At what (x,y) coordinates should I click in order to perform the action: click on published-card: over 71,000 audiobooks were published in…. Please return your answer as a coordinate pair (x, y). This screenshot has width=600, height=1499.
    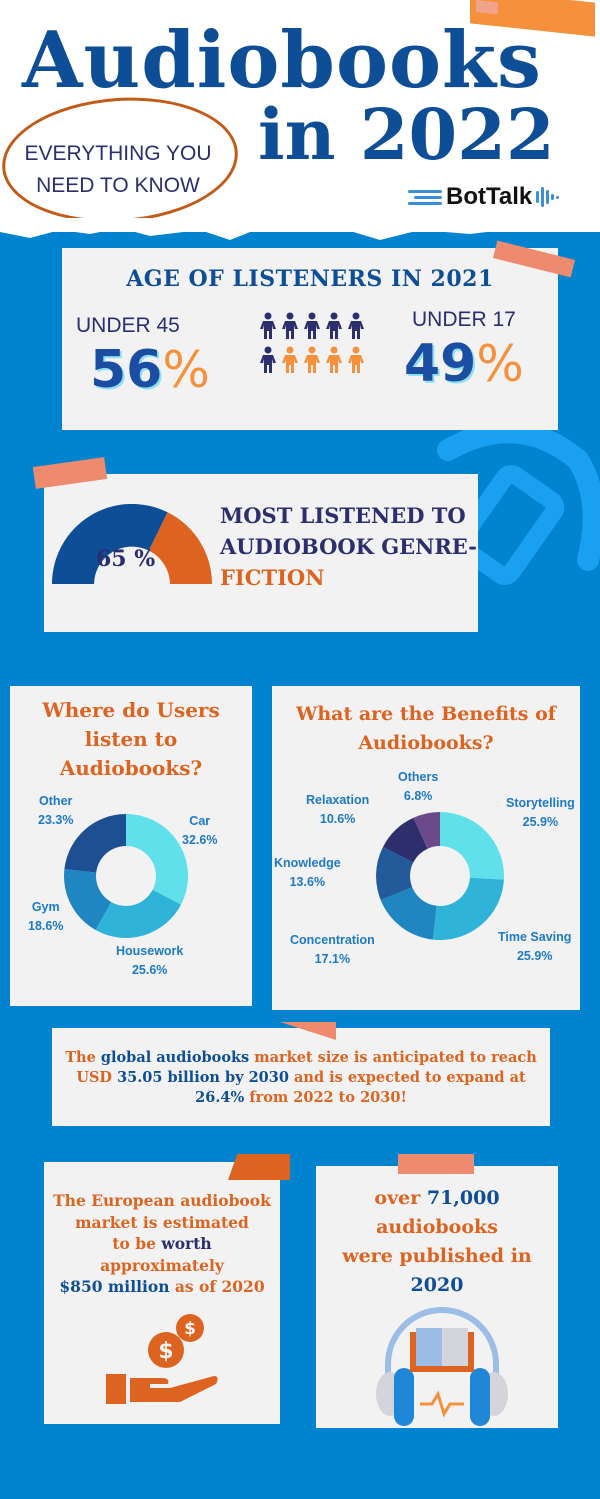
    Looking at the image, I should click on (437, 1291).